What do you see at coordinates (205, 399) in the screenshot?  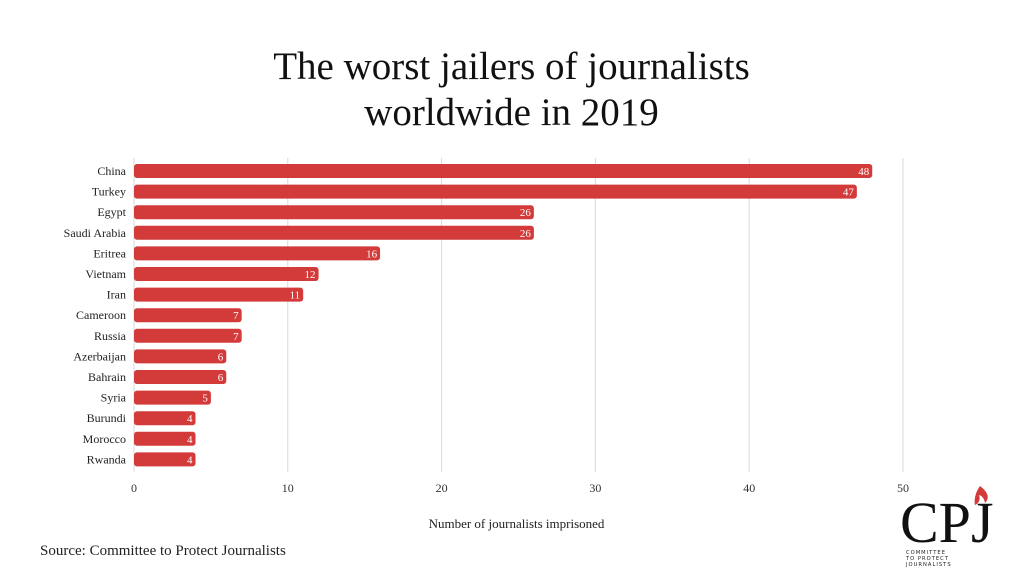 I see `data-label: 5` at bounding box center [205, 399].